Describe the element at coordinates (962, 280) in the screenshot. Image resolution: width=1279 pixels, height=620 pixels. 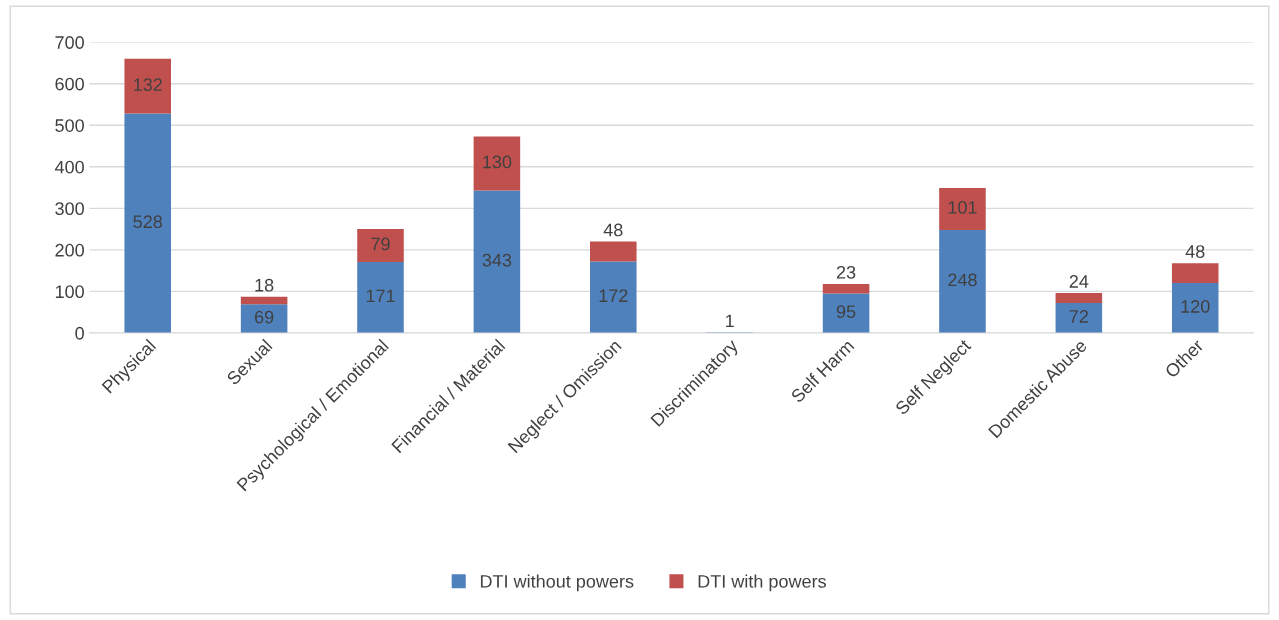
I see `data-label: 248` at that location.